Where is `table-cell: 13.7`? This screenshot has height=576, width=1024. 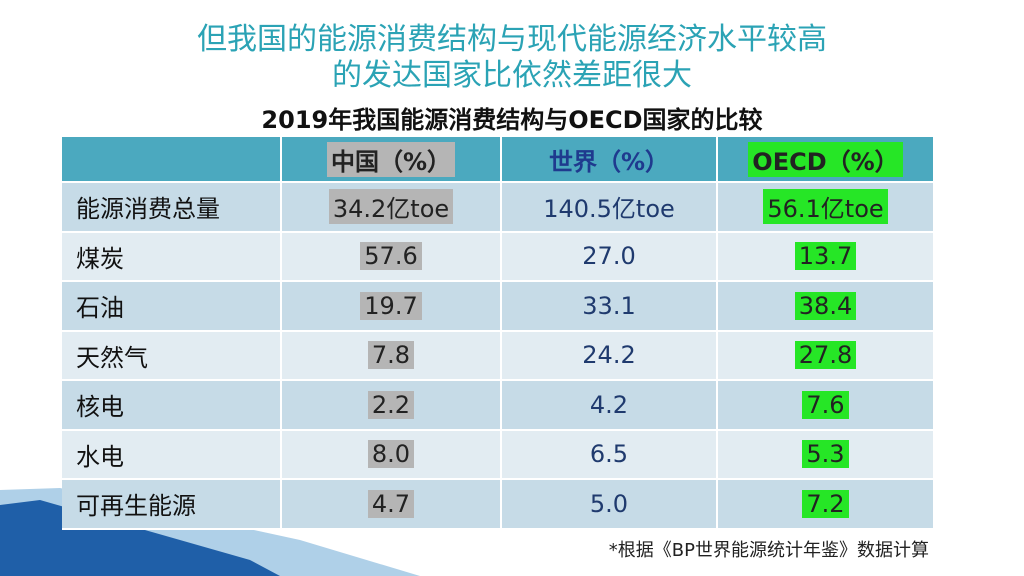 table-cell: 13.7 is located at coordinates (826, 257).